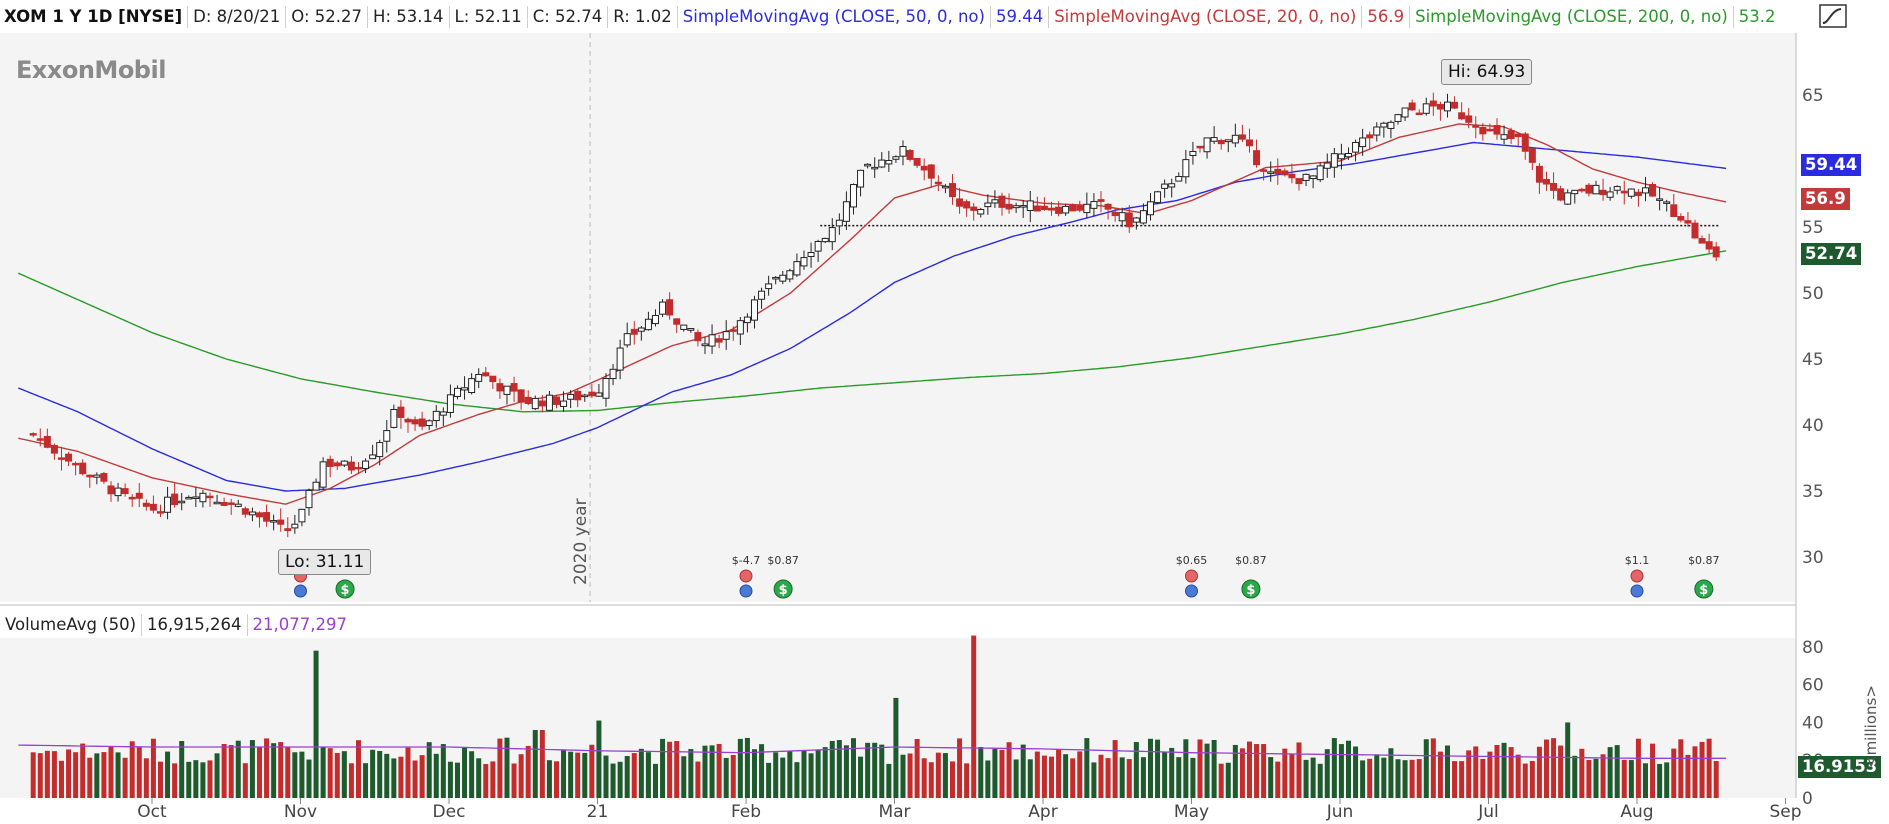  What do you see at coordinates (1572, 16) in the screenshot?
I see `ma200-label: SimpleMovingAvg (CLOSE, 200, 0, no)` at bounding box center [1572, 16].